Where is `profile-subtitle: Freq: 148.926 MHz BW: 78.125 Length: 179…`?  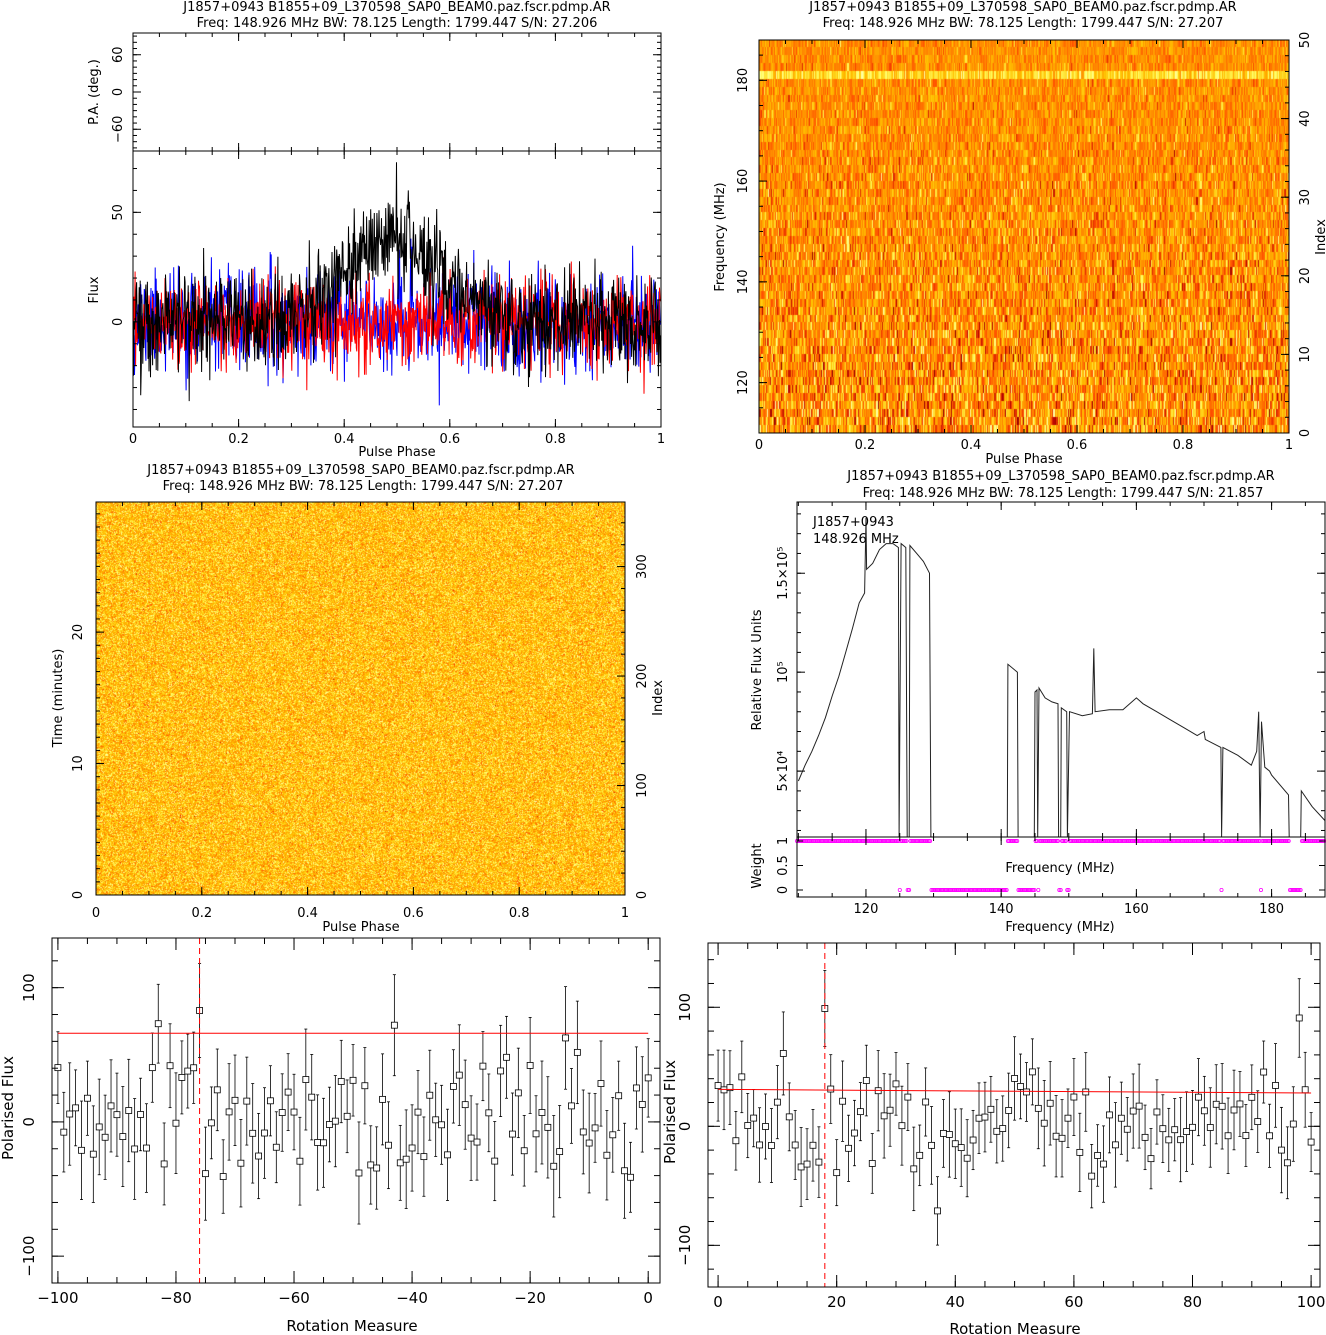 profile-subtitle: Freq: 148.926 MHz BW: 78.125 Length: 179… is located at coordinates (397, 23).